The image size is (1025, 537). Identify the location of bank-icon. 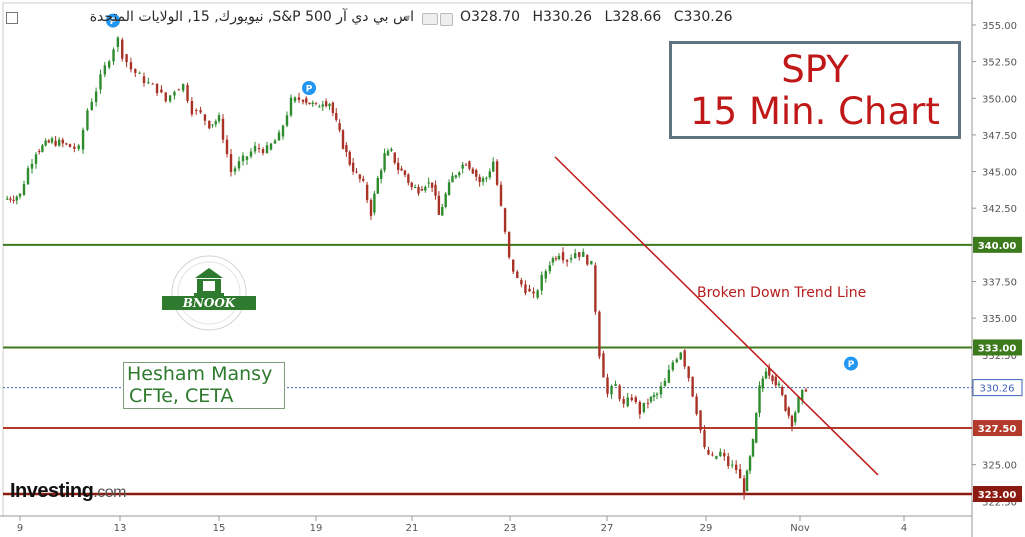
(209, 282).